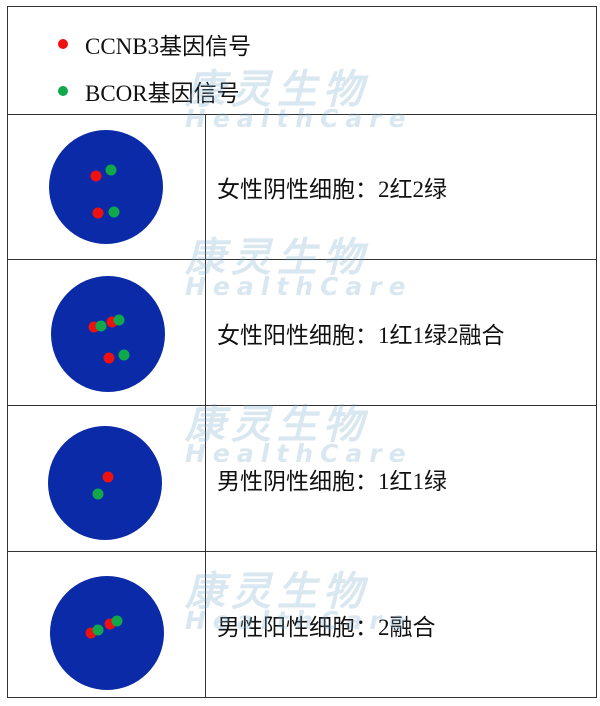 This screenshot has height=706, width=600. I want to click on legend: CCNB3基因信号 BCOR基因信号, so click(302, 61).